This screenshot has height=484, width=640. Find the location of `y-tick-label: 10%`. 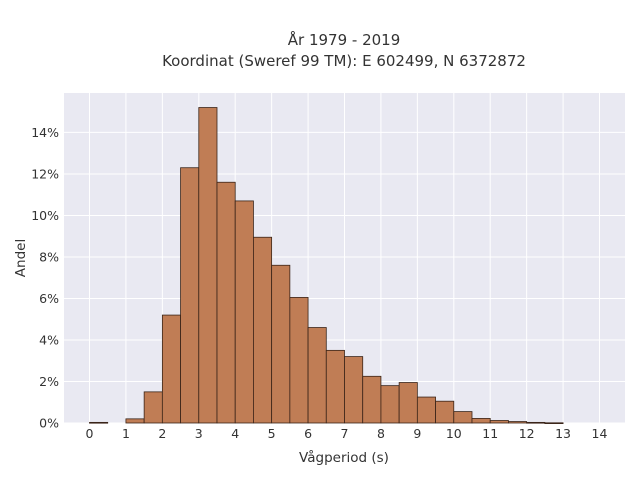

y-tick-label: 10% is located at coordinates (45, 215).